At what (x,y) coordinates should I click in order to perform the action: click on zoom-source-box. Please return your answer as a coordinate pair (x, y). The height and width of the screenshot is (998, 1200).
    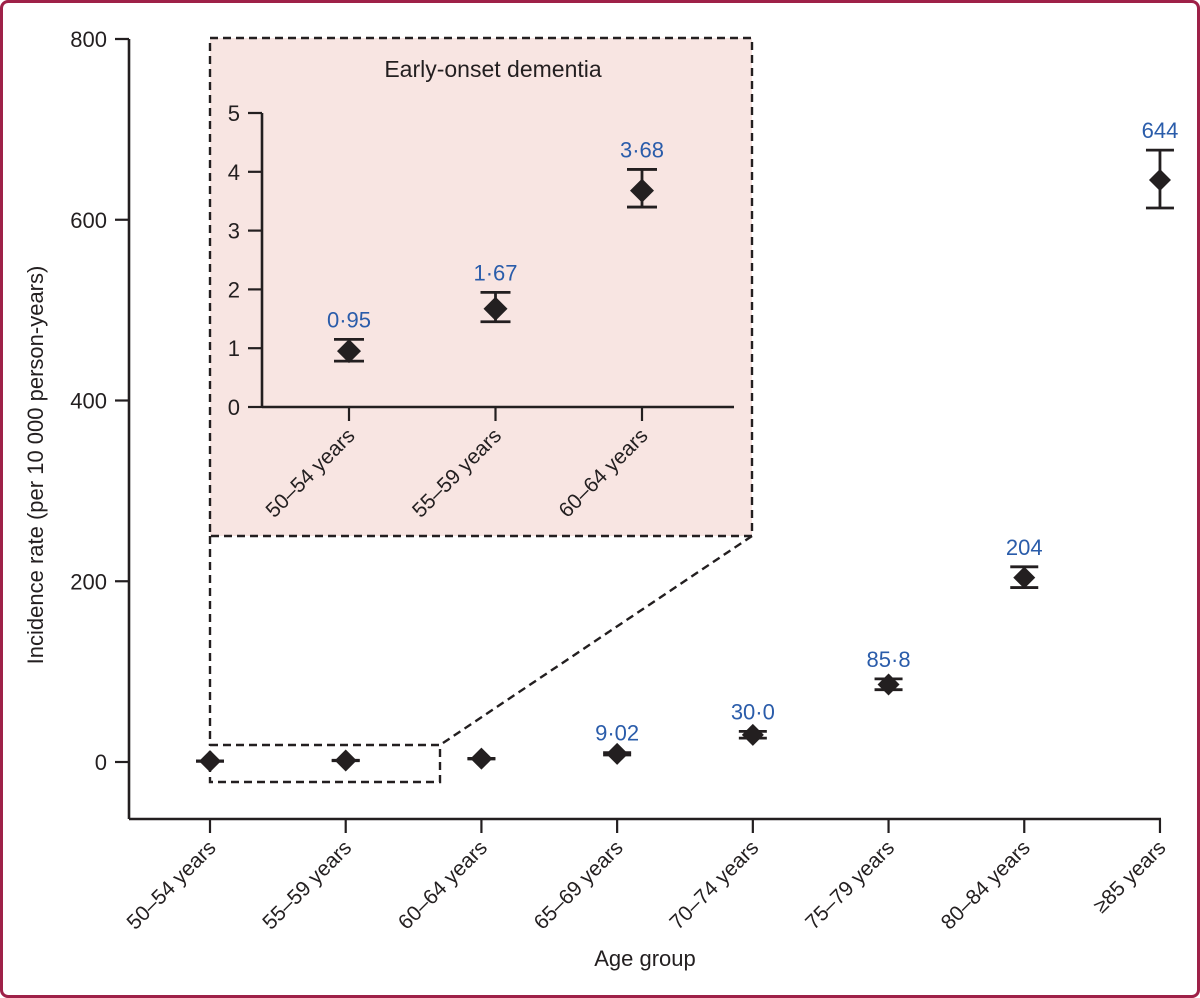
    Looking at the image, I should click on (325, 763).